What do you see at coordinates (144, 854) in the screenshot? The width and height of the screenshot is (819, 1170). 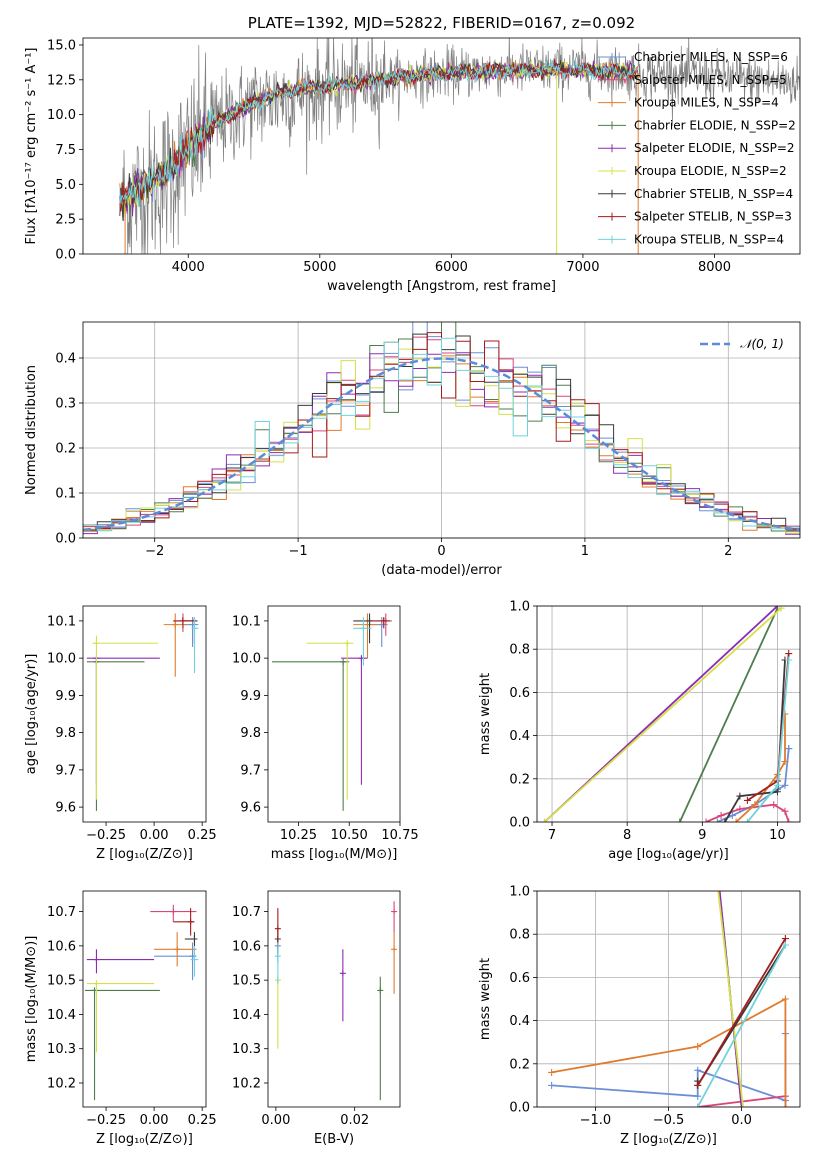 I see `x-axis-label: Z [log₁₀(Z/Z⊙)]` at bounding box center [144, 854].